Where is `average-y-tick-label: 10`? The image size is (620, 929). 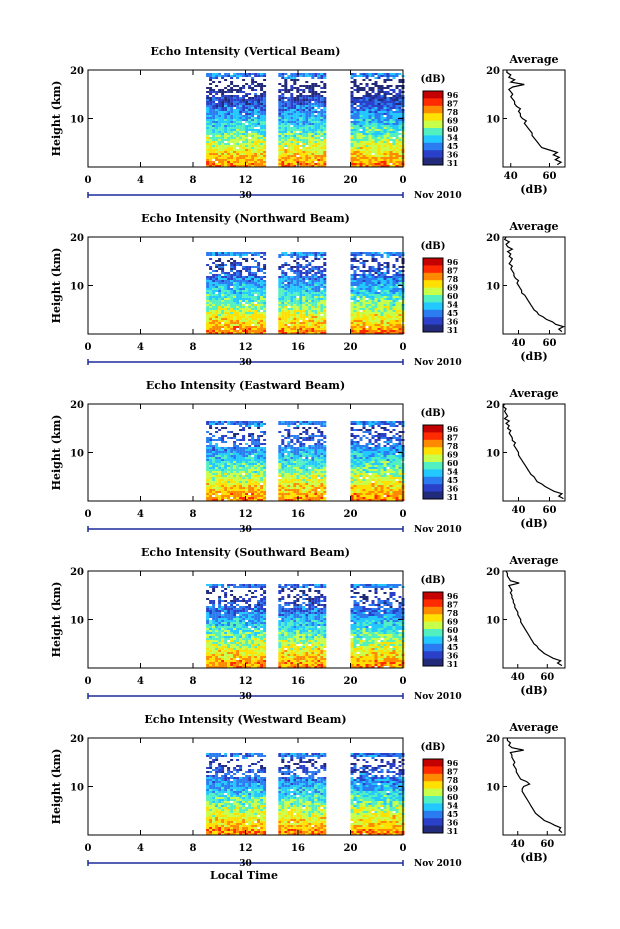 average-y-tick-label: 10 is located at coordinates (493, 120).